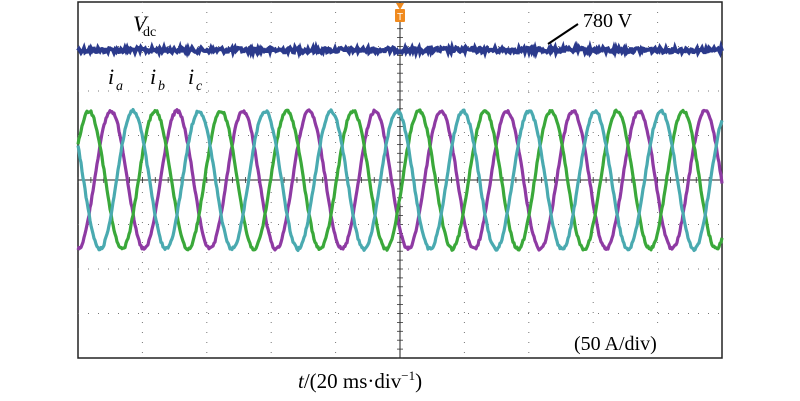 The height and width of the screenshot is (401, 800). What do you see at coordinates (141, 23) in the screenshot?
I see `vdc-symbol: V` at bounding box center [141, 23].